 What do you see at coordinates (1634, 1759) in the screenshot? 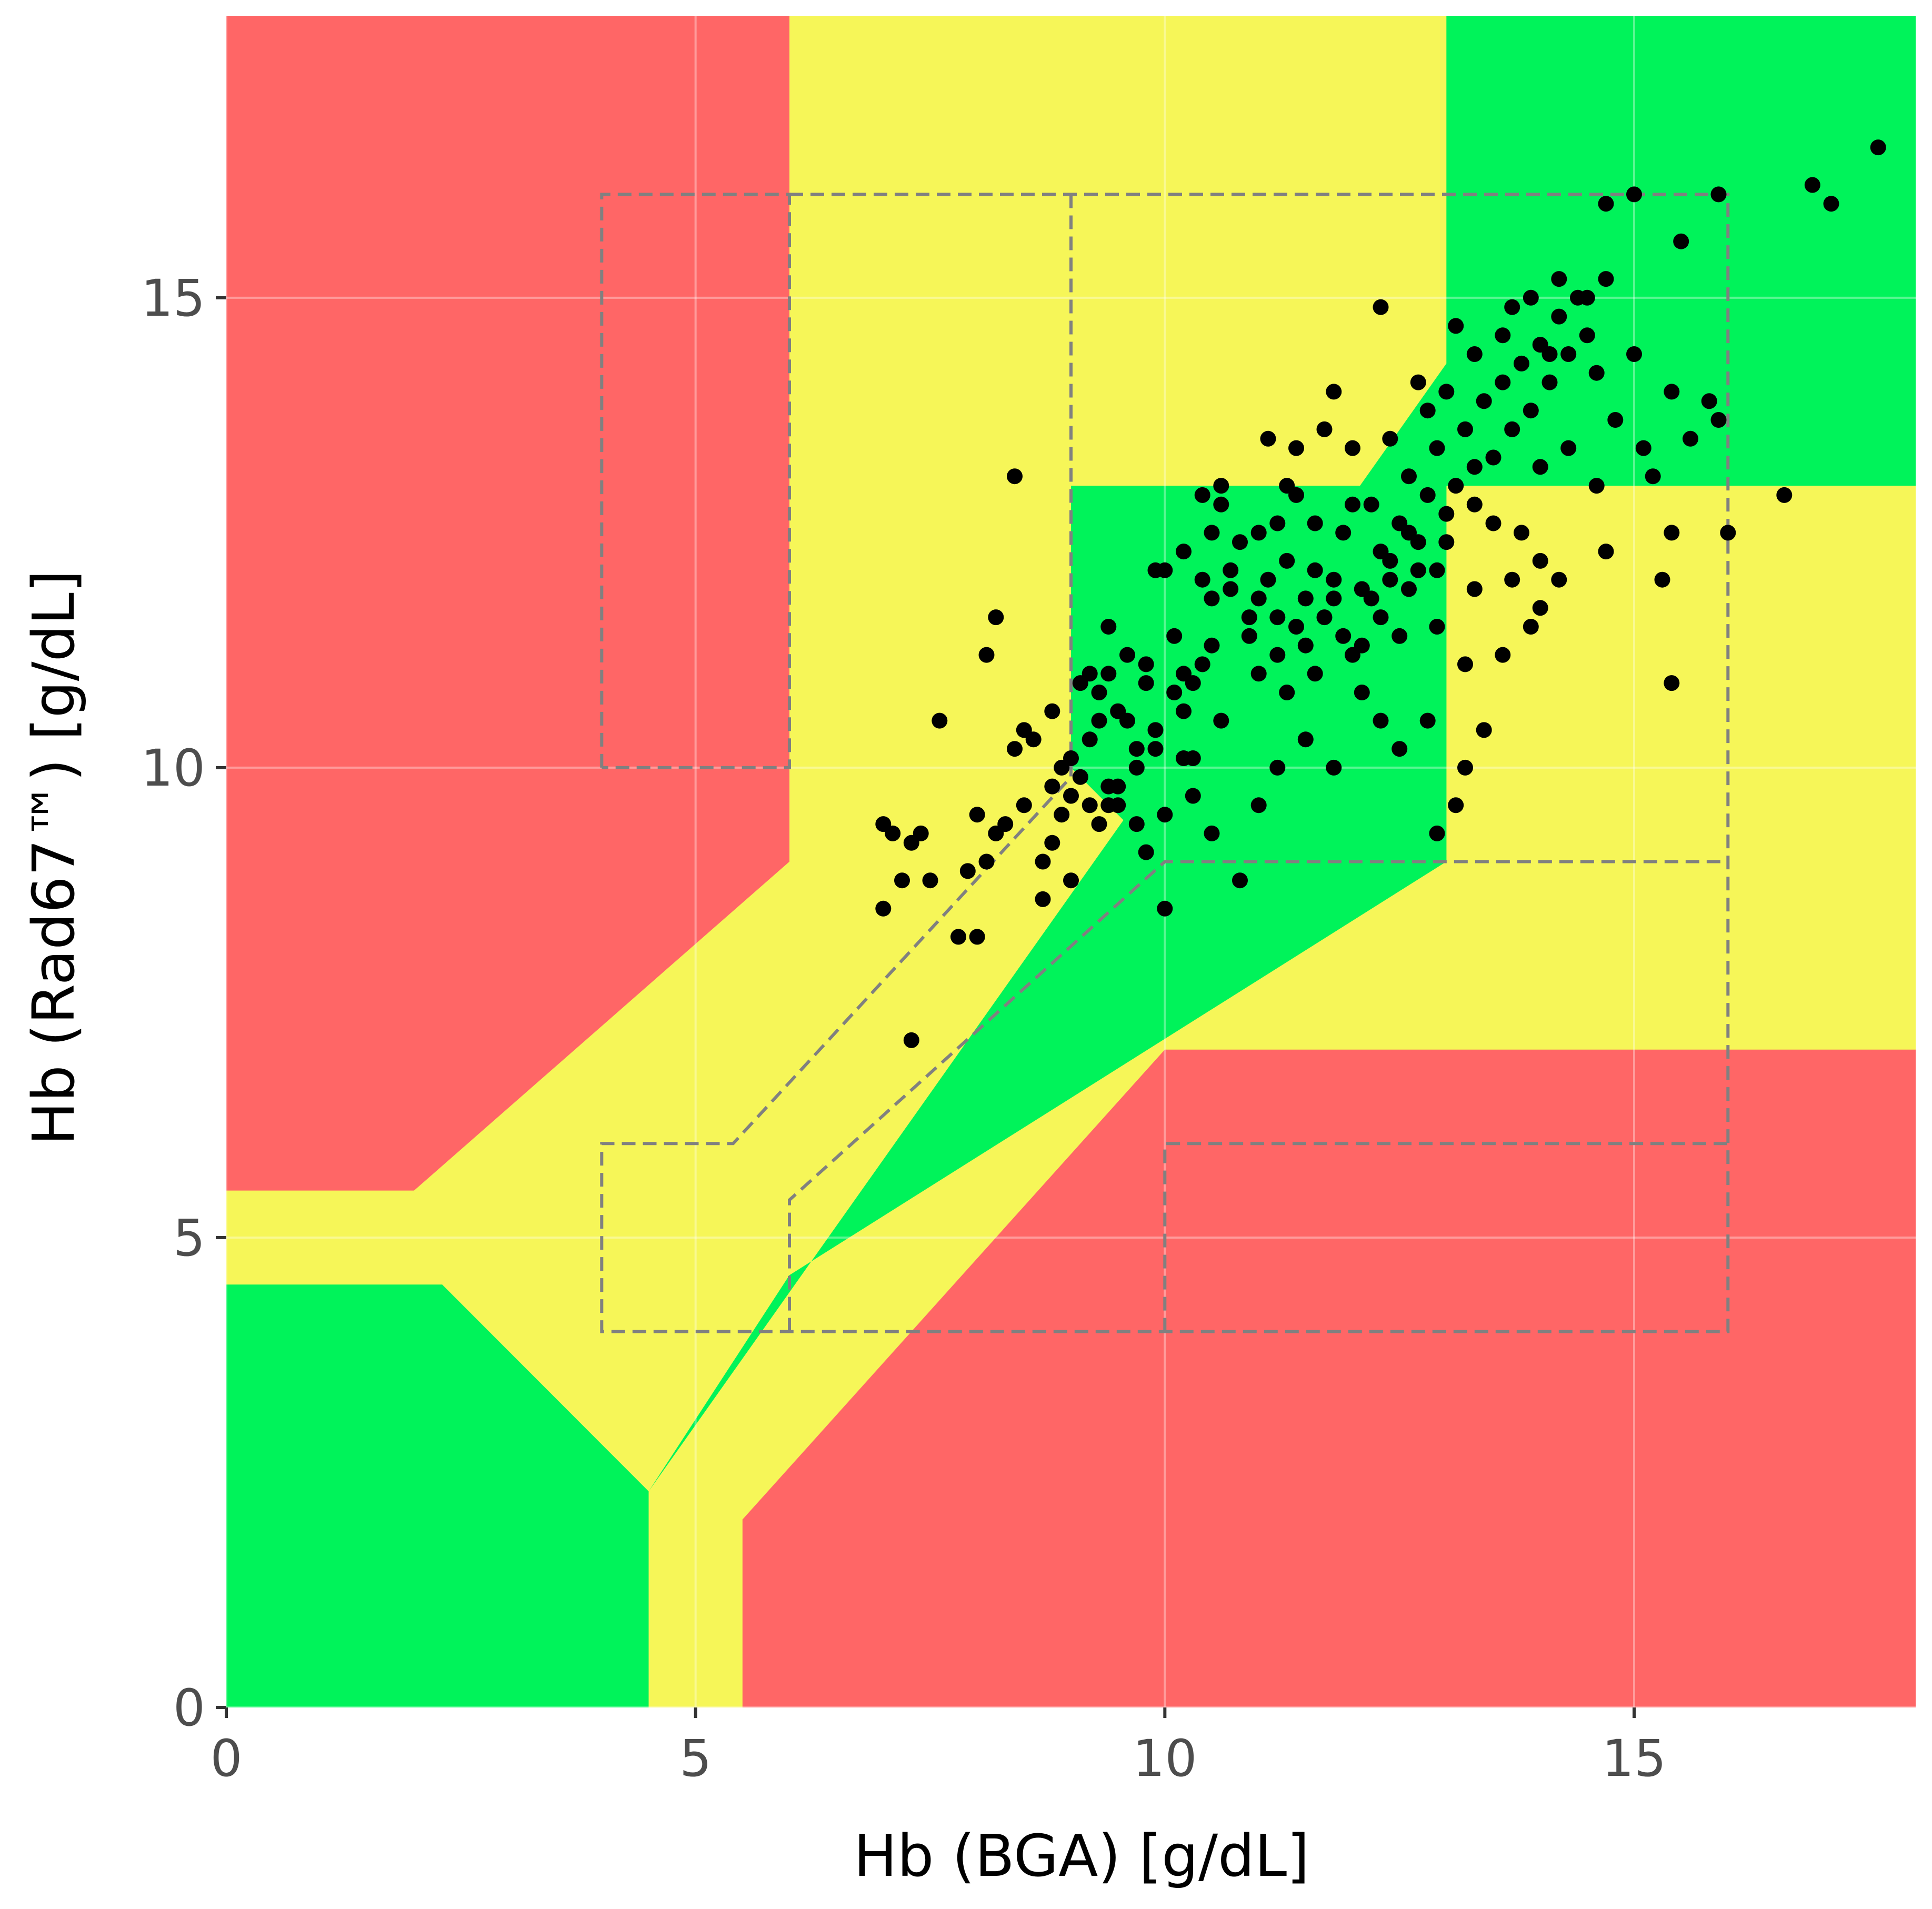
I see `x-tick-label: 15` at bounding box center [1634, 1759].